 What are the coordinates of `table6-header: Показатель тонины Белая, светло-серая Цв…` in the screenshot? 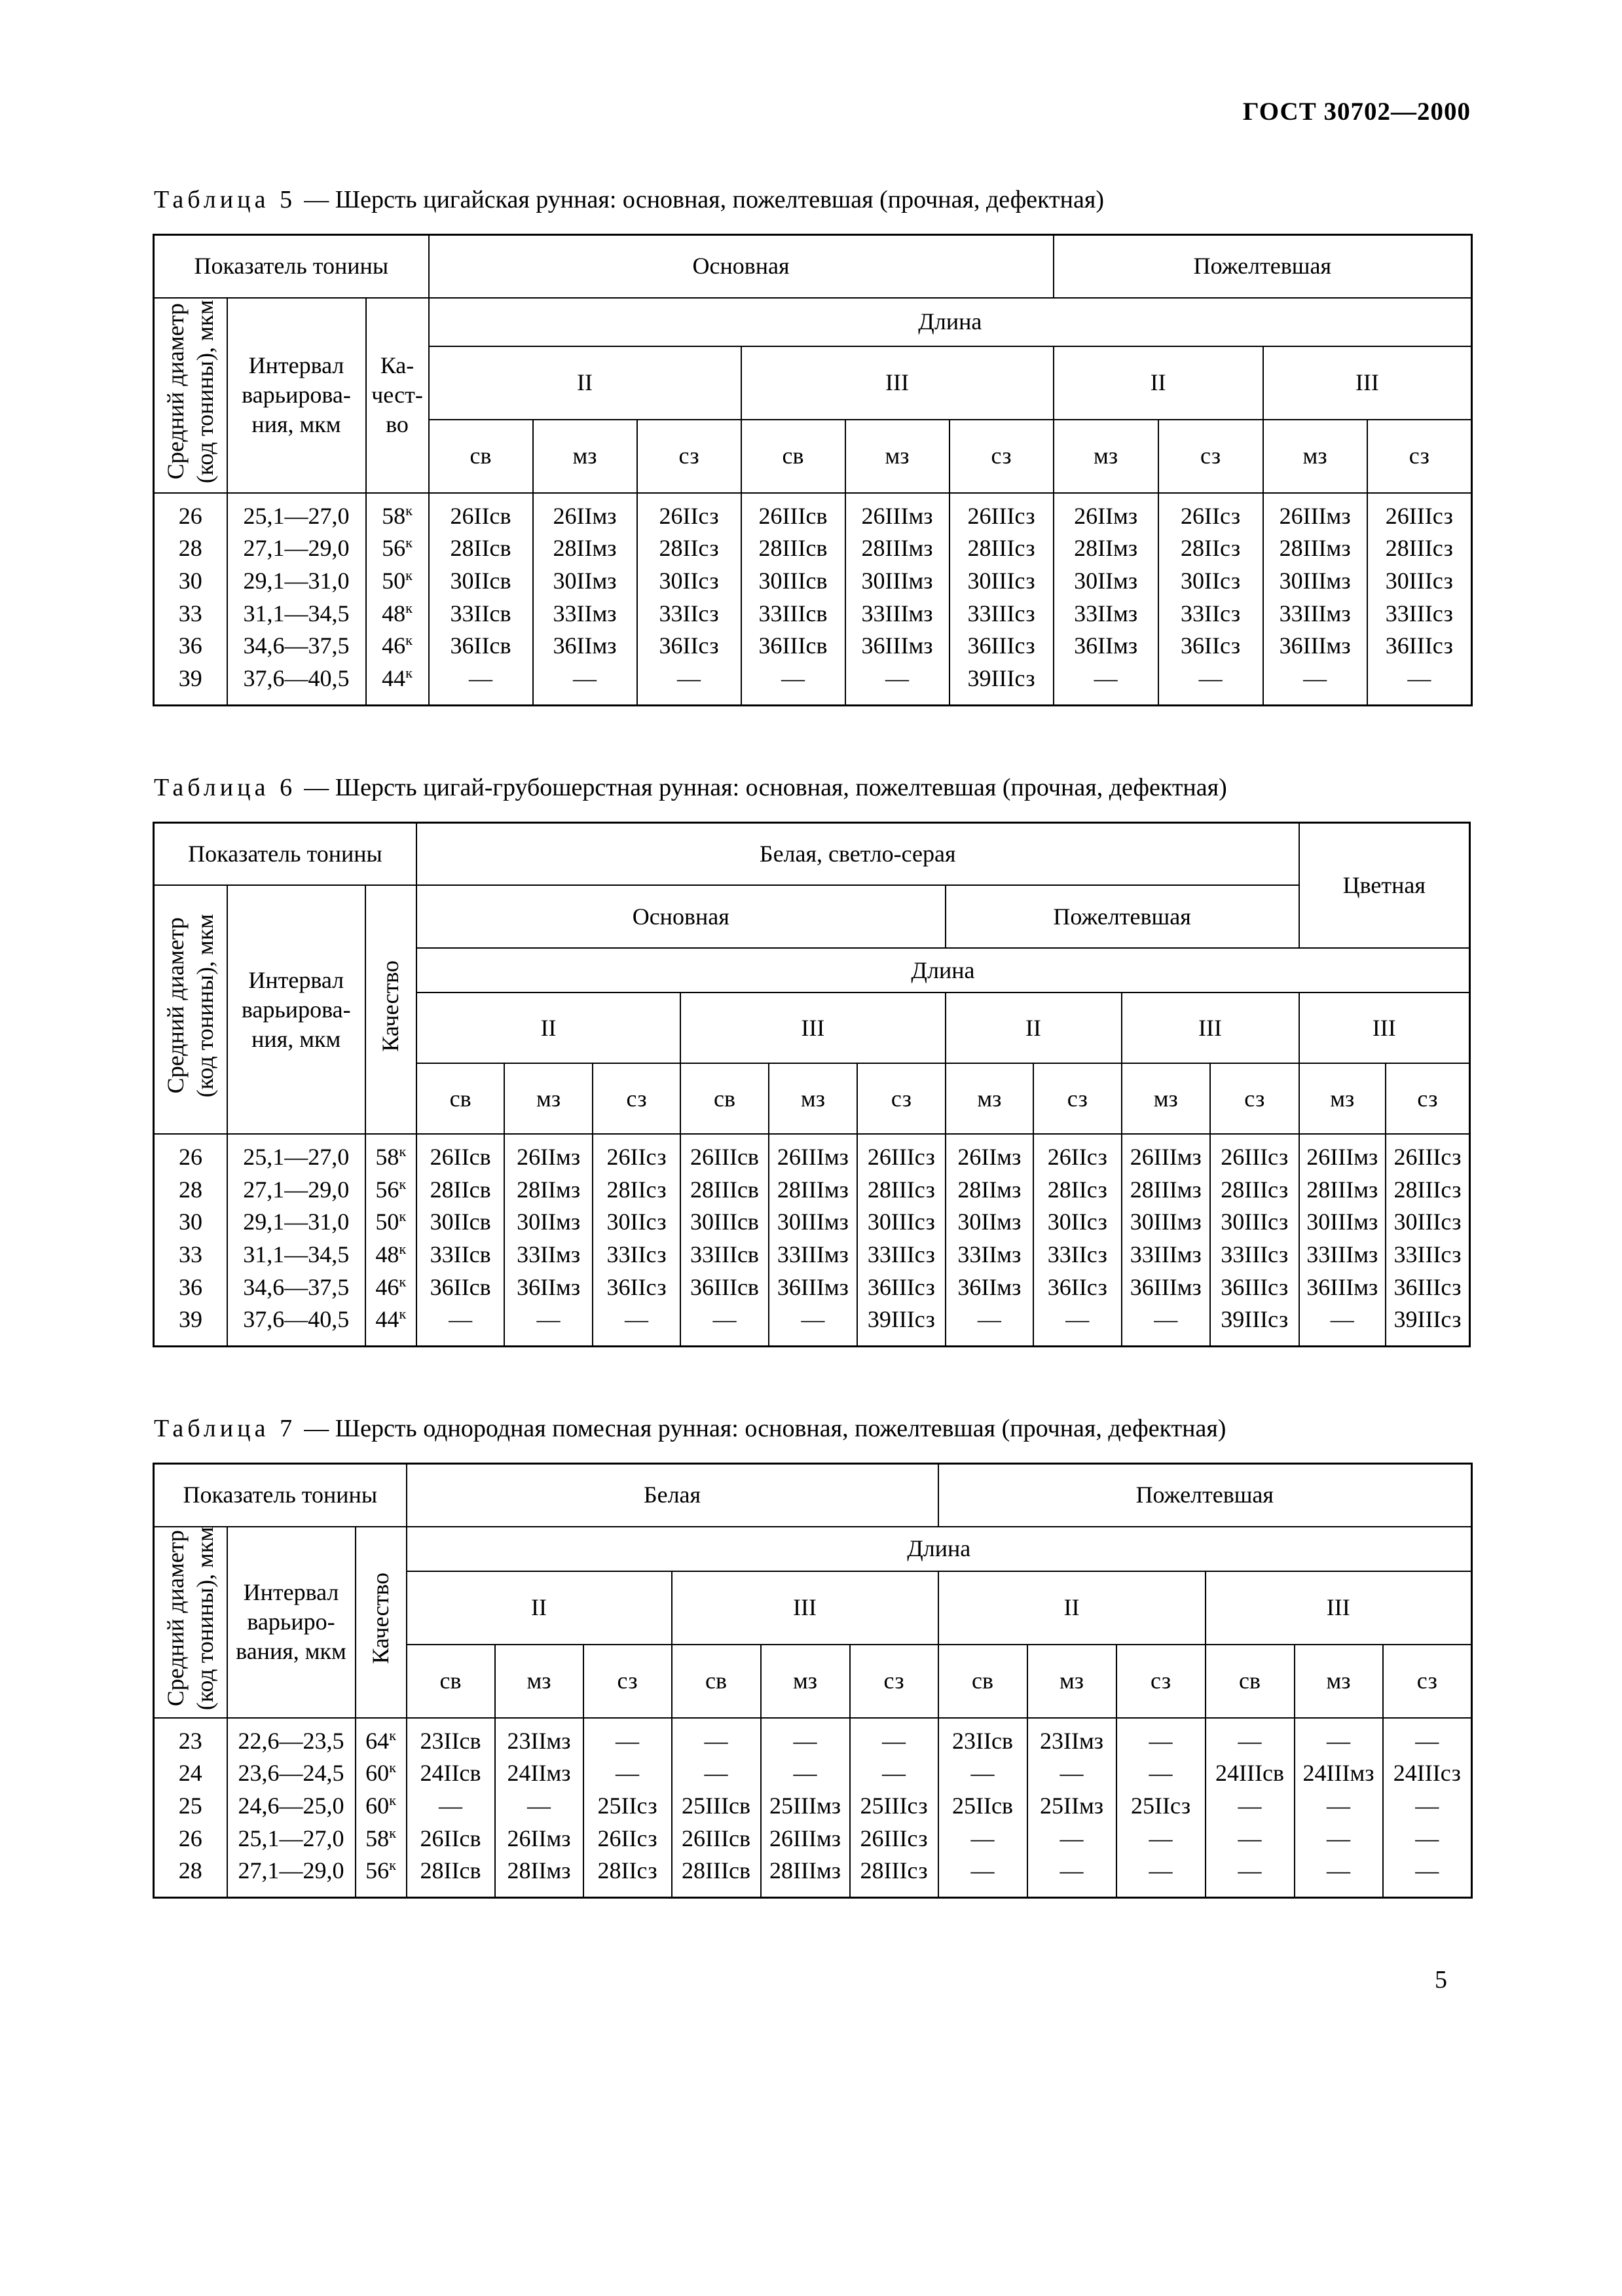 It's located at (812, 978).